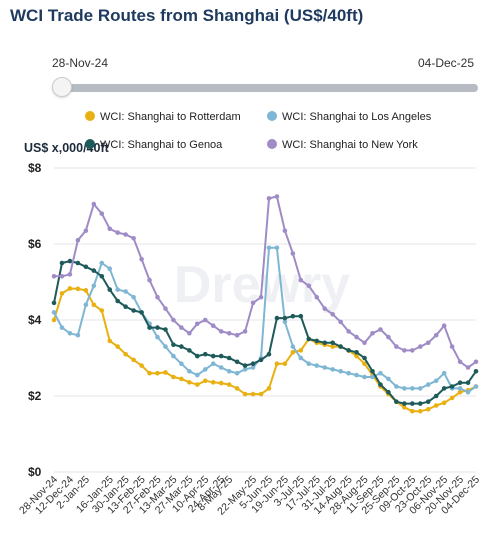 The width and height of the screenshot is (500, 533). I want to click on legend-label: WCI: Shanghai to Rotterdam, so click(170, 117).